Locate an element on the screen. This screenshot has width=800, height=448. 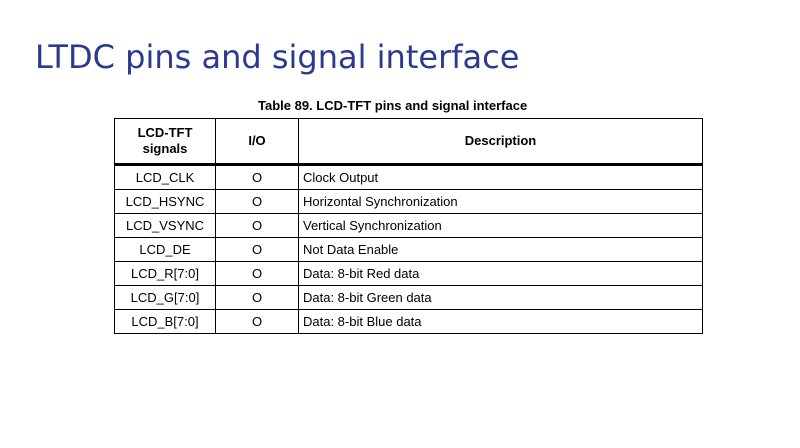
table-row: LCD_G[7:0] O Data: 8-bit Green data is located at coordinates (408, 297).